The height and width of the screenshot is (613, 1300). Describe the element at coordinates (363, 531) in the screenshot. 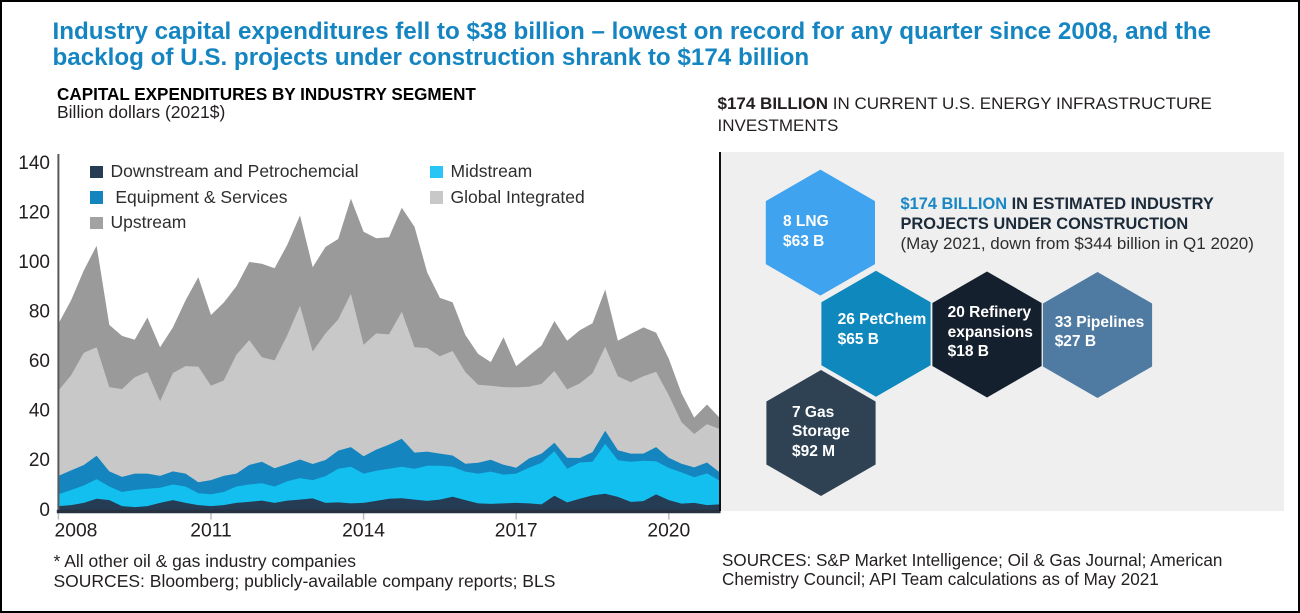

I see `svg-text: 2014` at that location.